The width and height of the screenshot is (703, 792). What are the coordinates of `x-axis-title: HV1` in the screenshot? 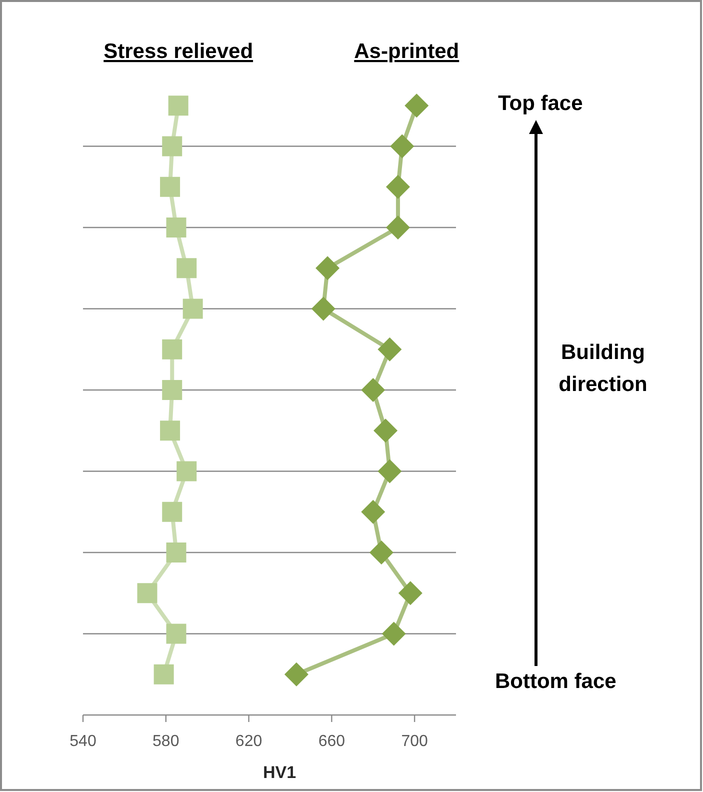 It's located at (279, 772).